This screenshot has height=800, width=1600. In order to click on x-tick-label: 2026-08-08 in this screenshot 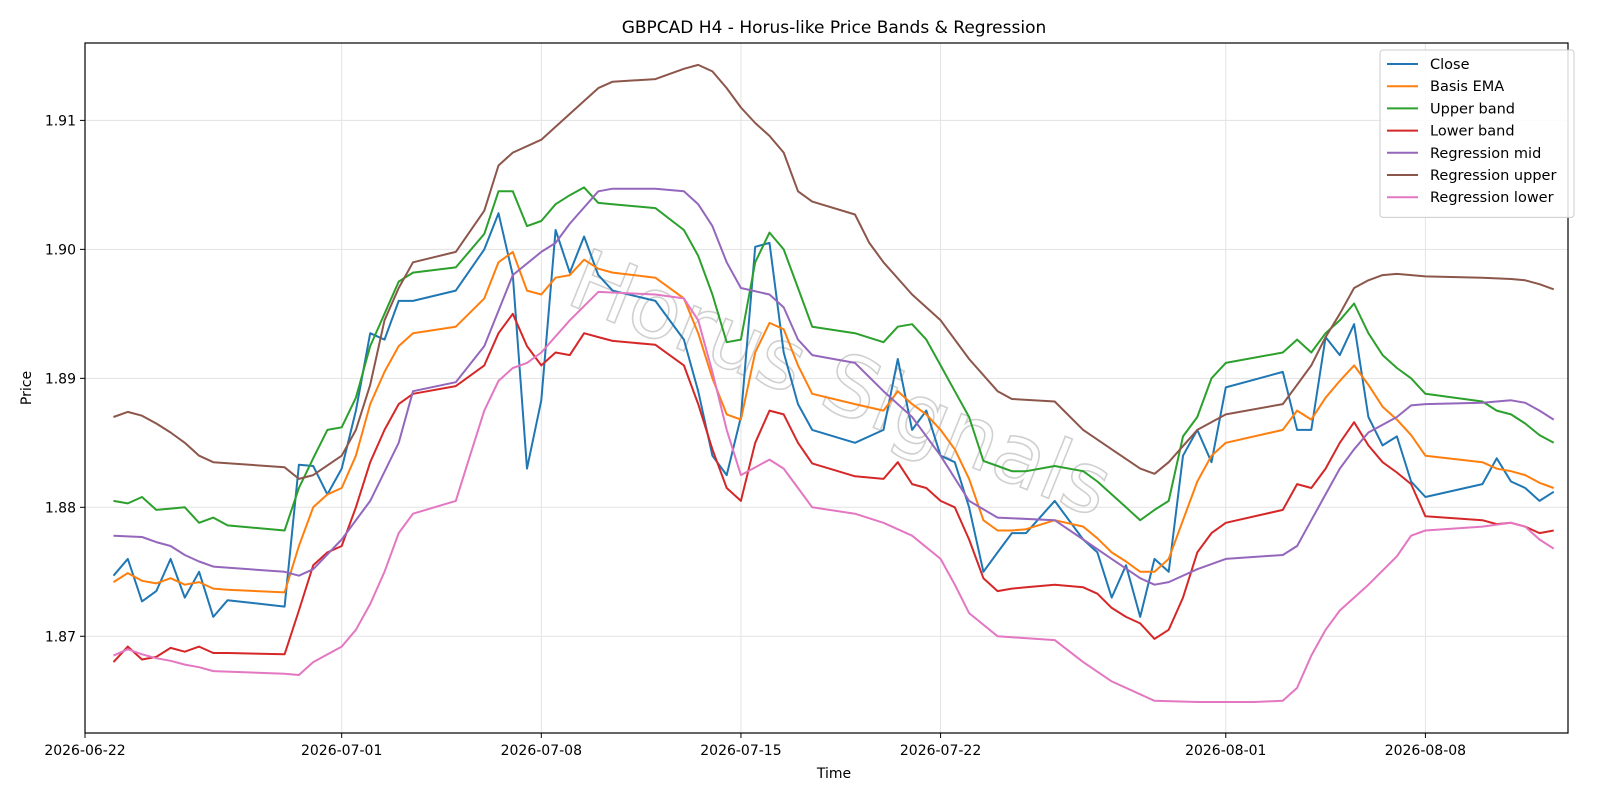, I will do `click(1425, 751)`.